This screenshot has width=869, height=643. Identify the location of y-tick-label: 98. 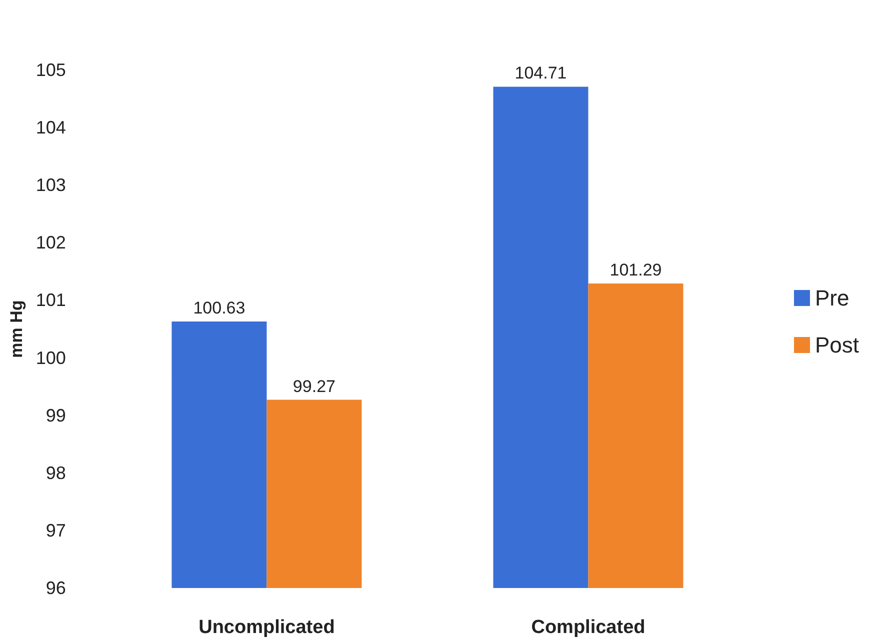
(56, 472).